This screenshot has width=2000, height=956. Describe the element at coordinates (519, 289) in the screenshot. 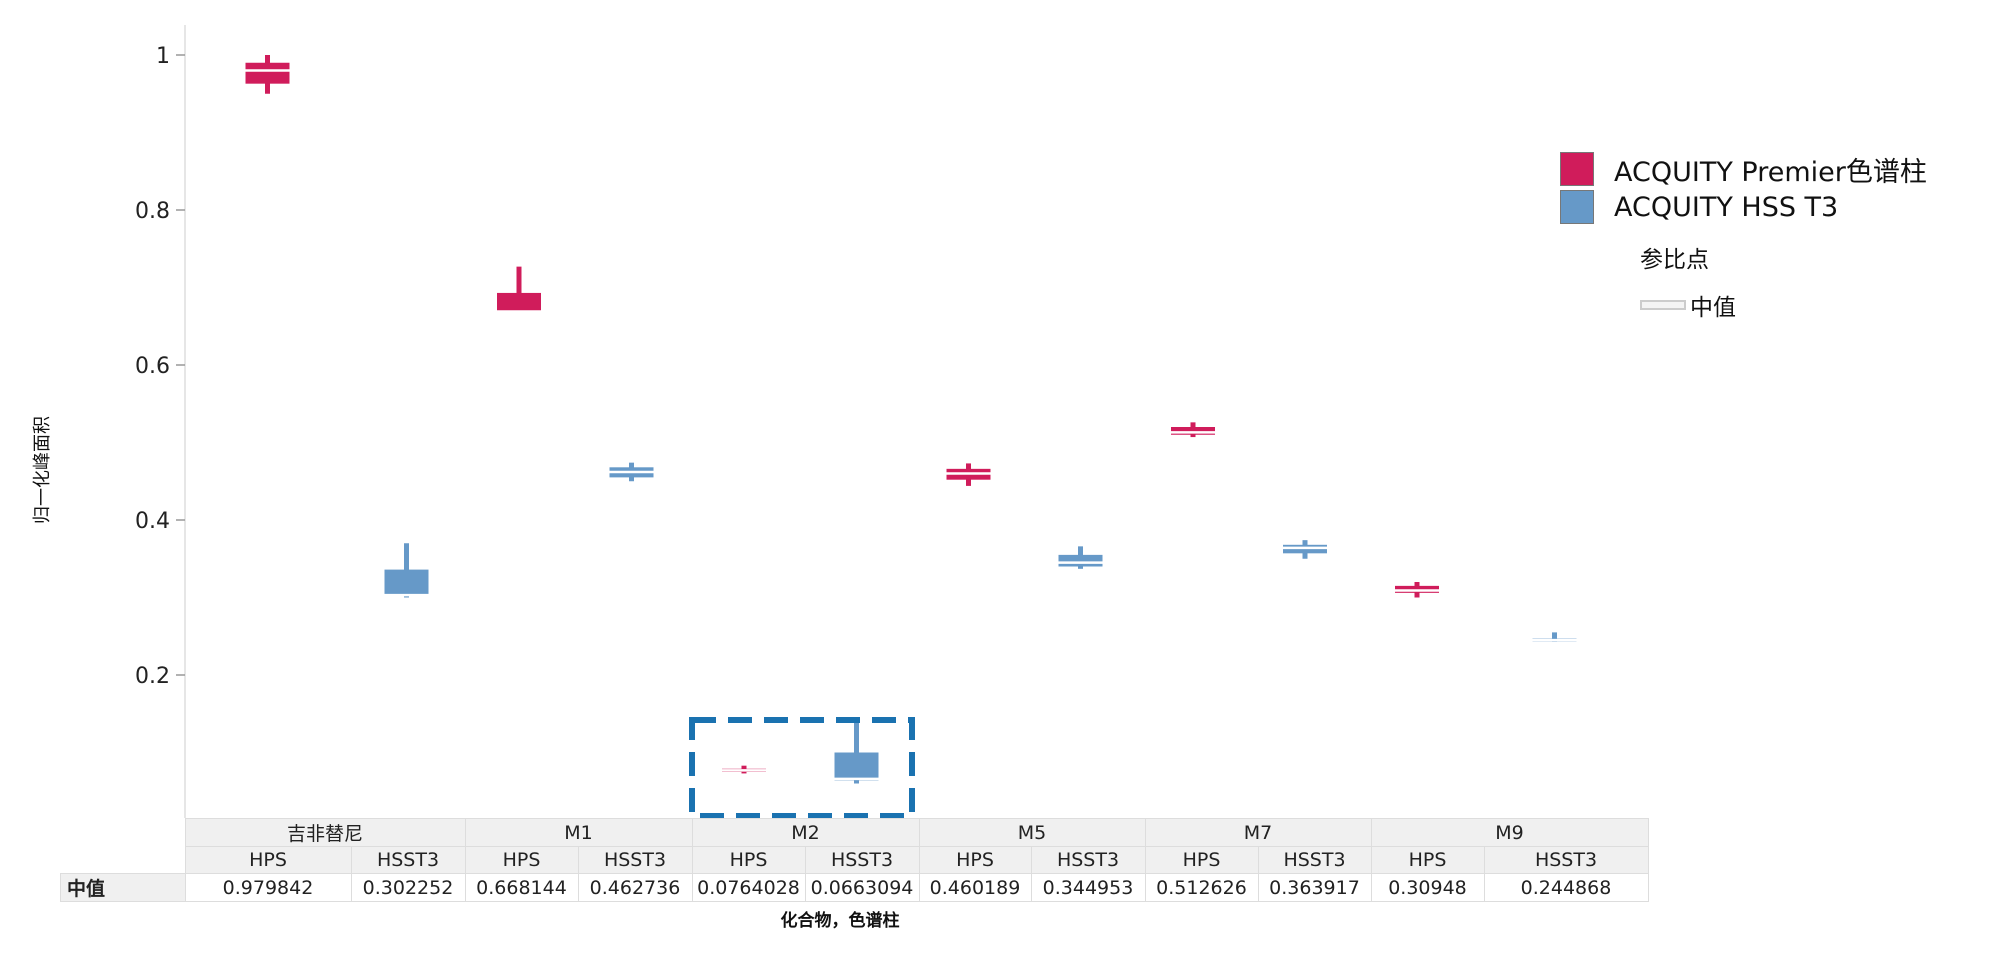

I see `box-M1-HPS` at that location.